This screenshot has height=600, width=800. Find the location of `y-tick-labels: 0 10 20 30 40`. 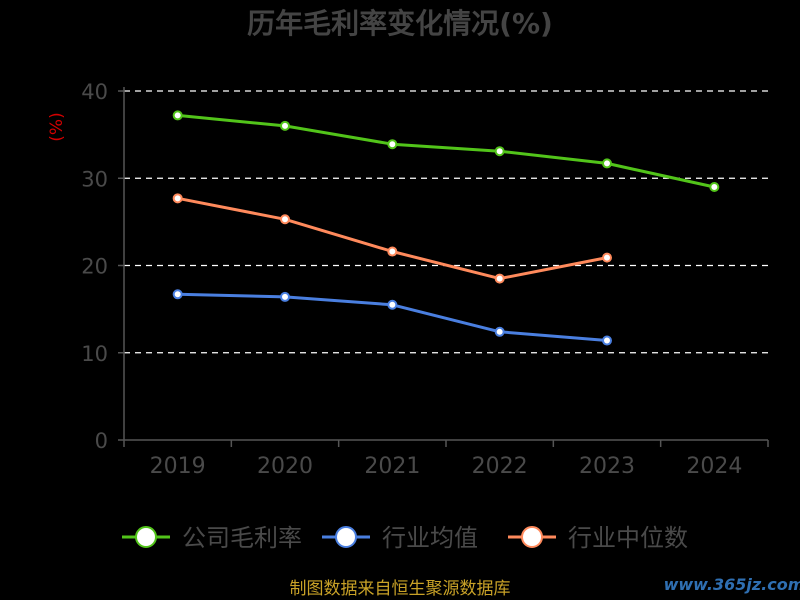

y-tick-labels: 0 10 20 30 40 is located at coordinates (94, 266).